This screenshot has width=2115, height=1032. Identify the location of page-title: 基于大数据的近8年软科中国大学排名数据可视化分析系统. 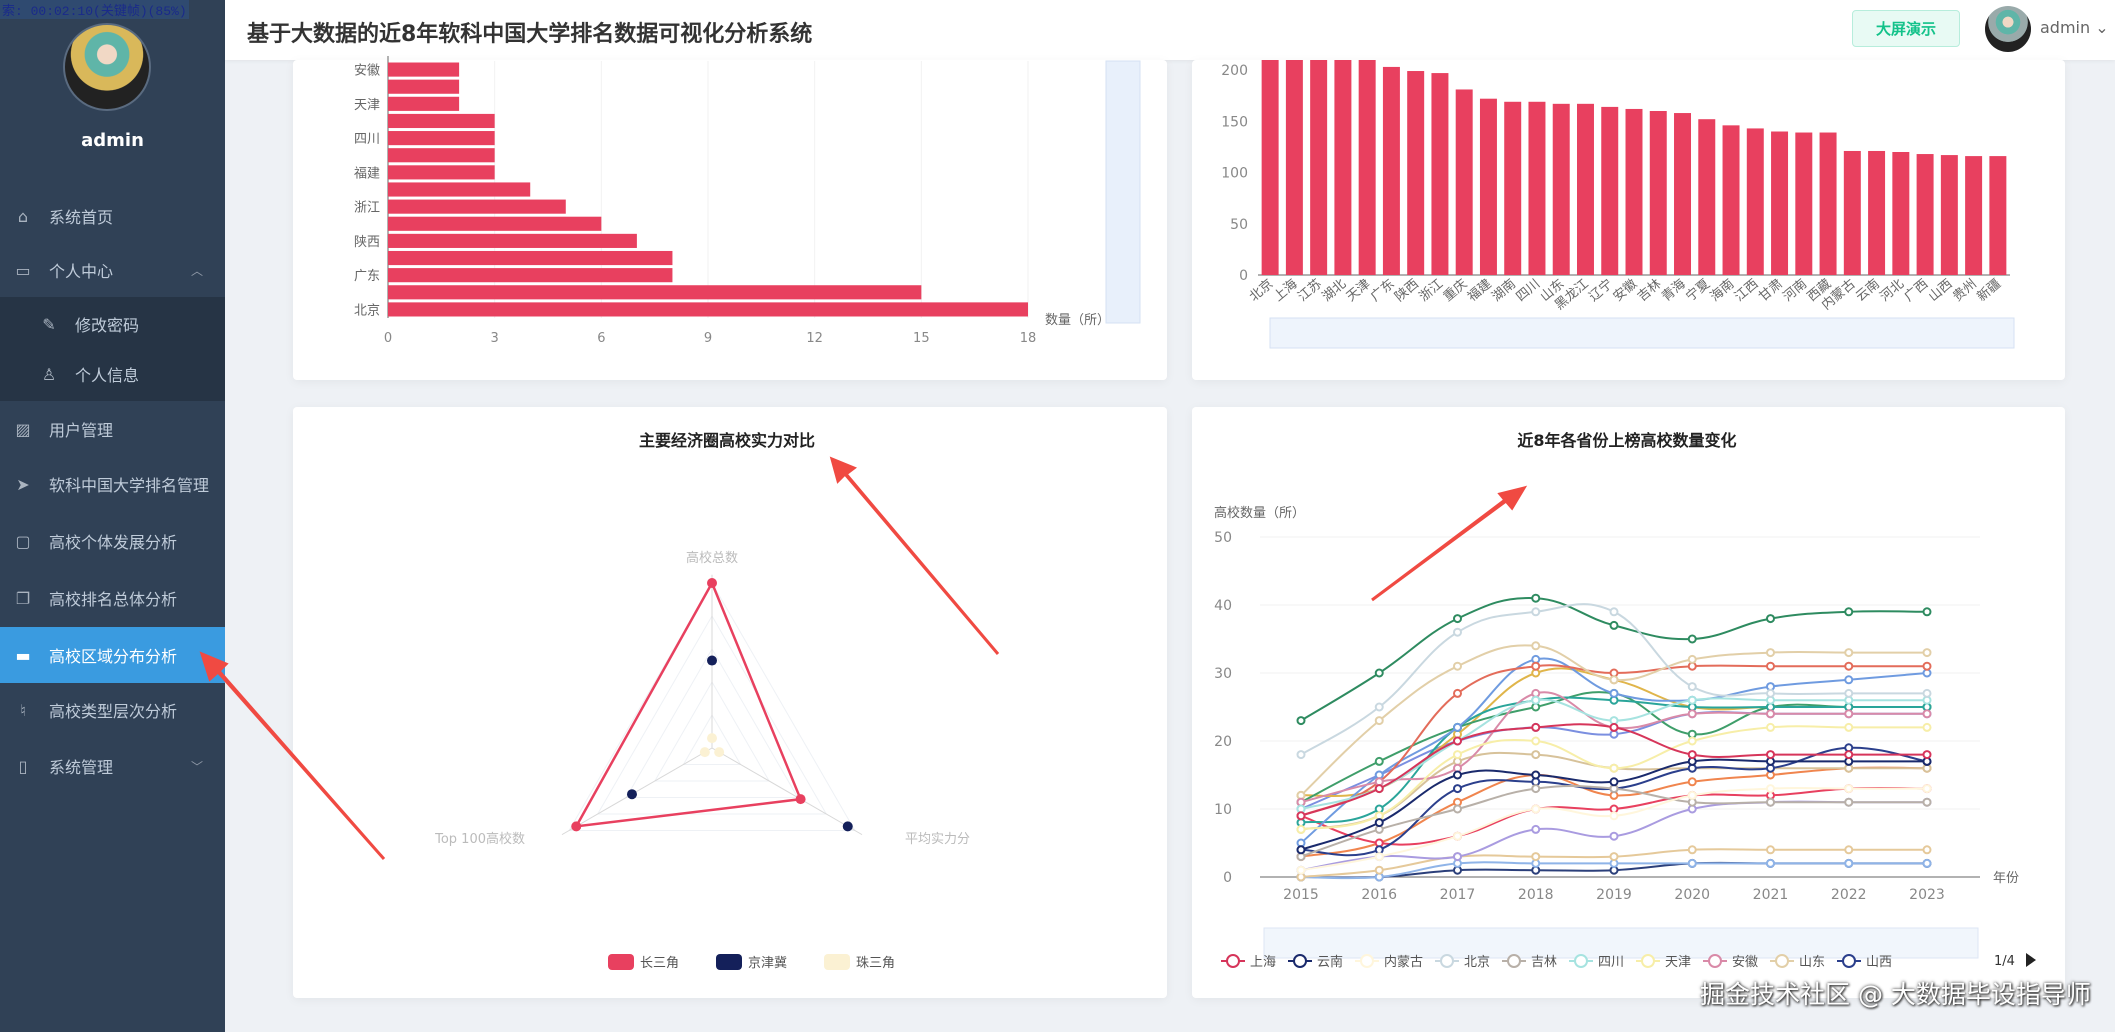
(530, 34).